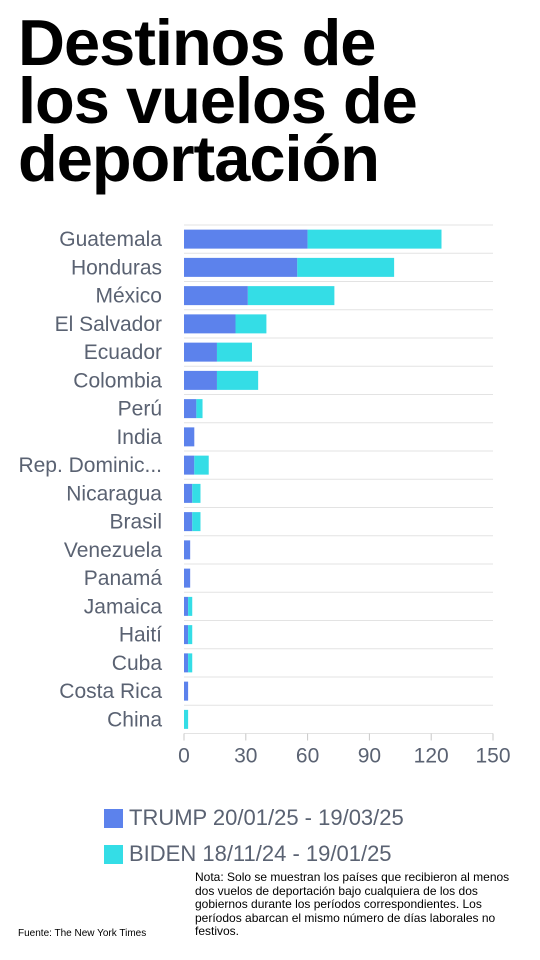 The width and height of the screenshot is (540, 960). What do you see at coordinates (128, 296) in the screenshot?
I see `category-label: México` at bounding box center [128, 296].